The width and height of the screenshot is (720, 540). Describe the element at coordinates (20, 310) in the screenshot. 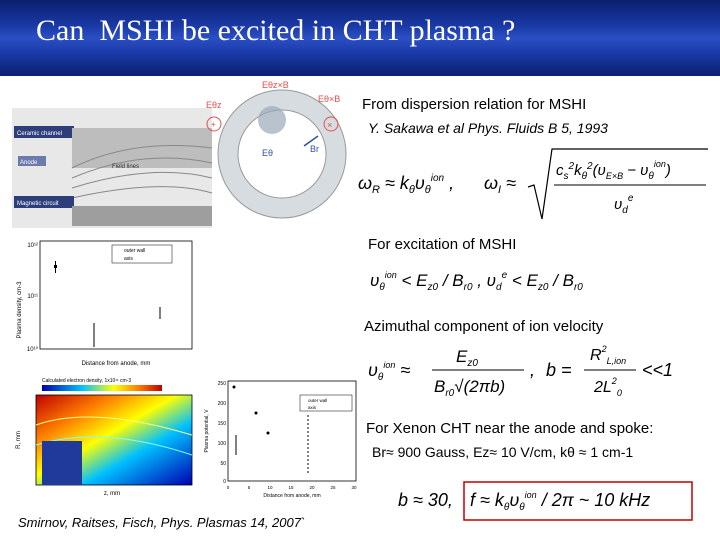

I see `density-ylabel: Plasma density, cm-3` at that location.